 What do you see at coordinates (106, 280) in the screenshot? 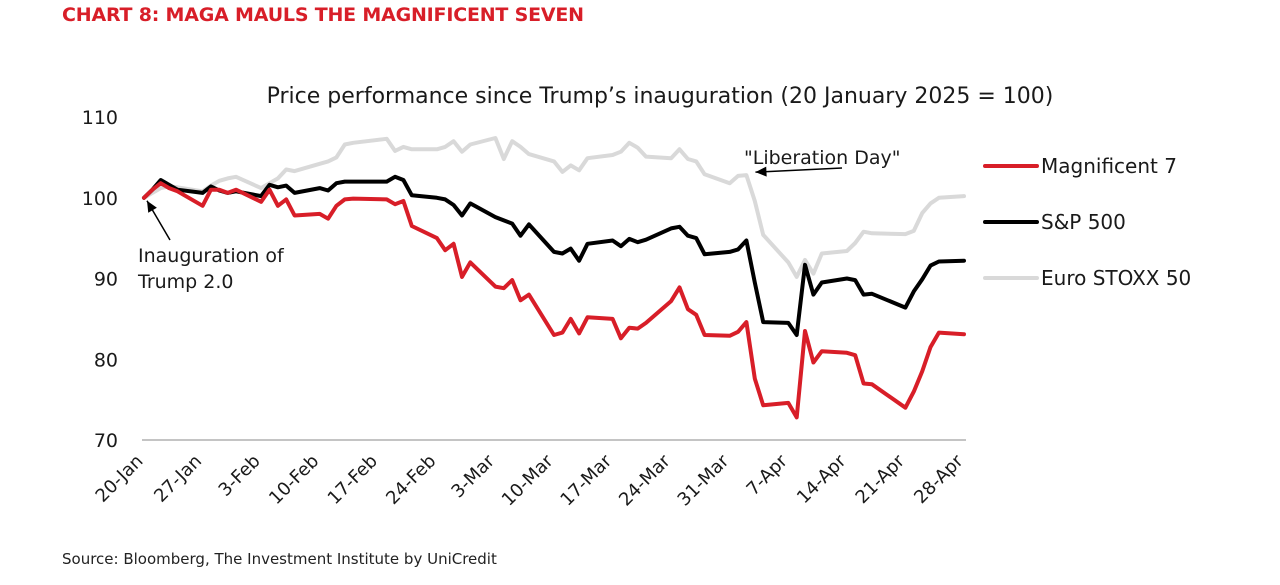
I see `y-tick-label: 90` at bounding box center [106, 280].